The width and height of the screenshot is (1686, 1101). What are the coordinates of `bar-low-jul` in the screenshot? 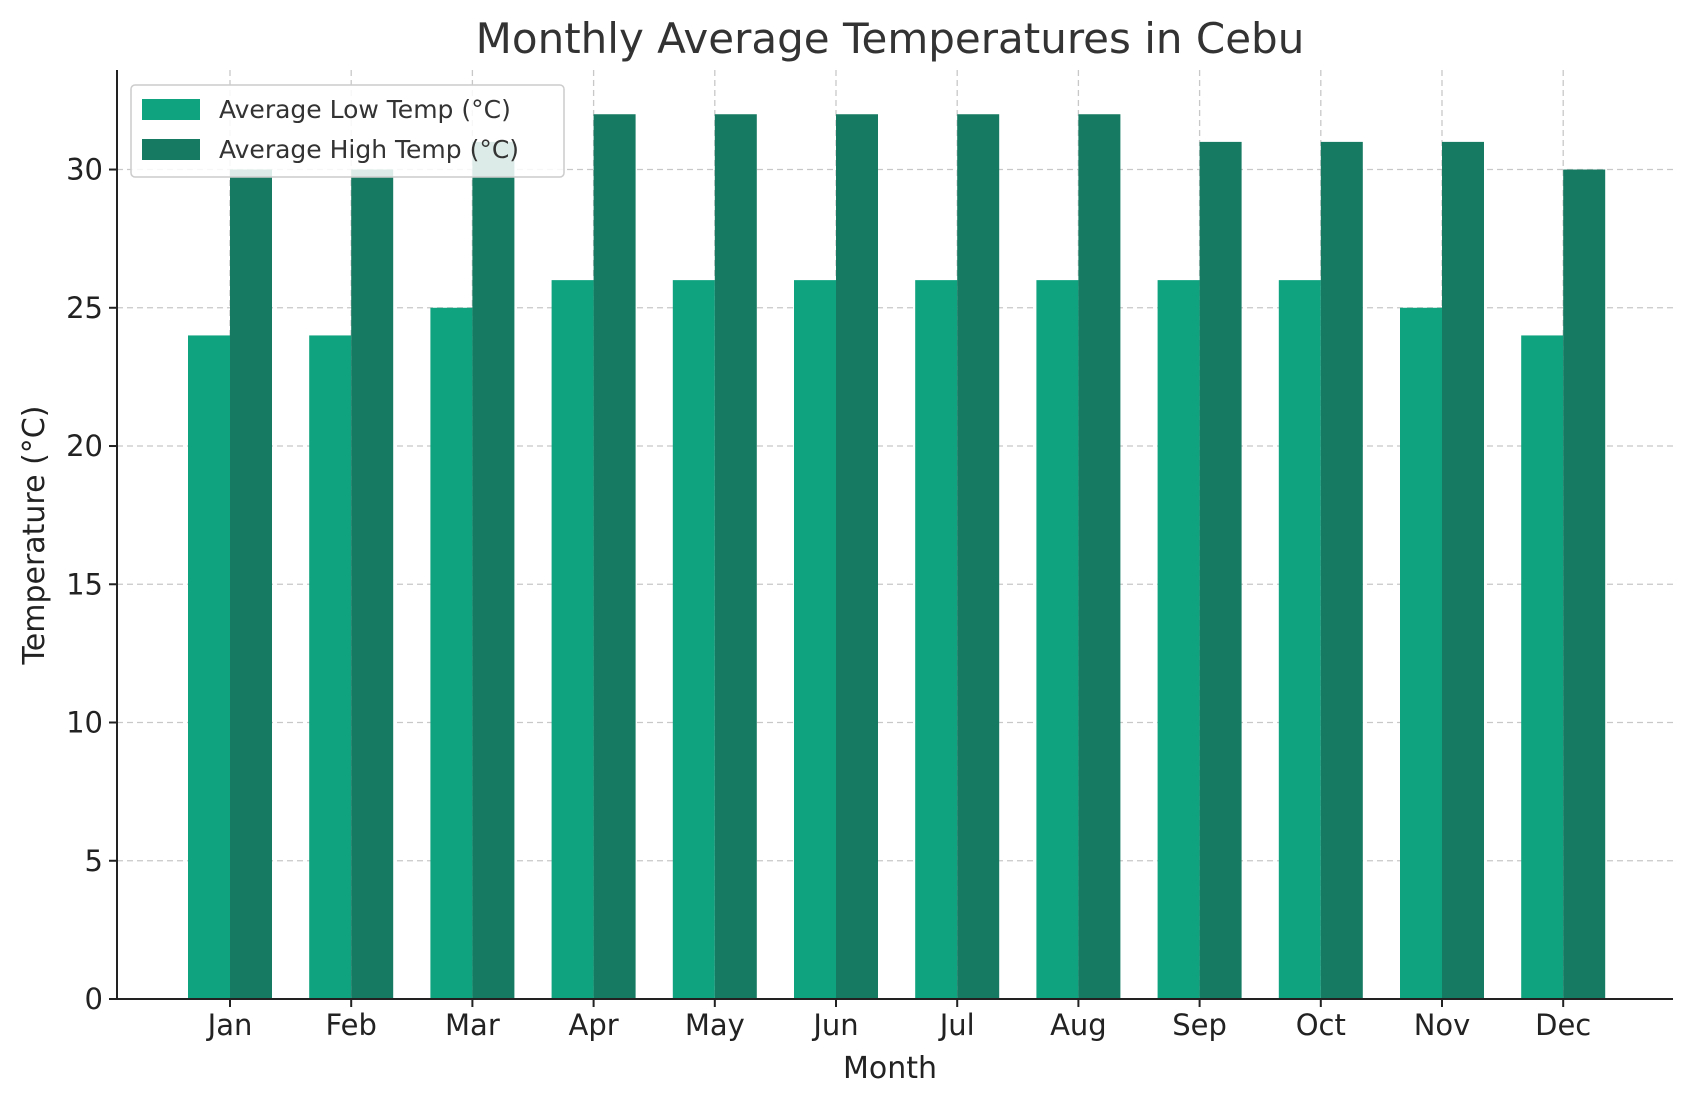 It's located at (936, 639).